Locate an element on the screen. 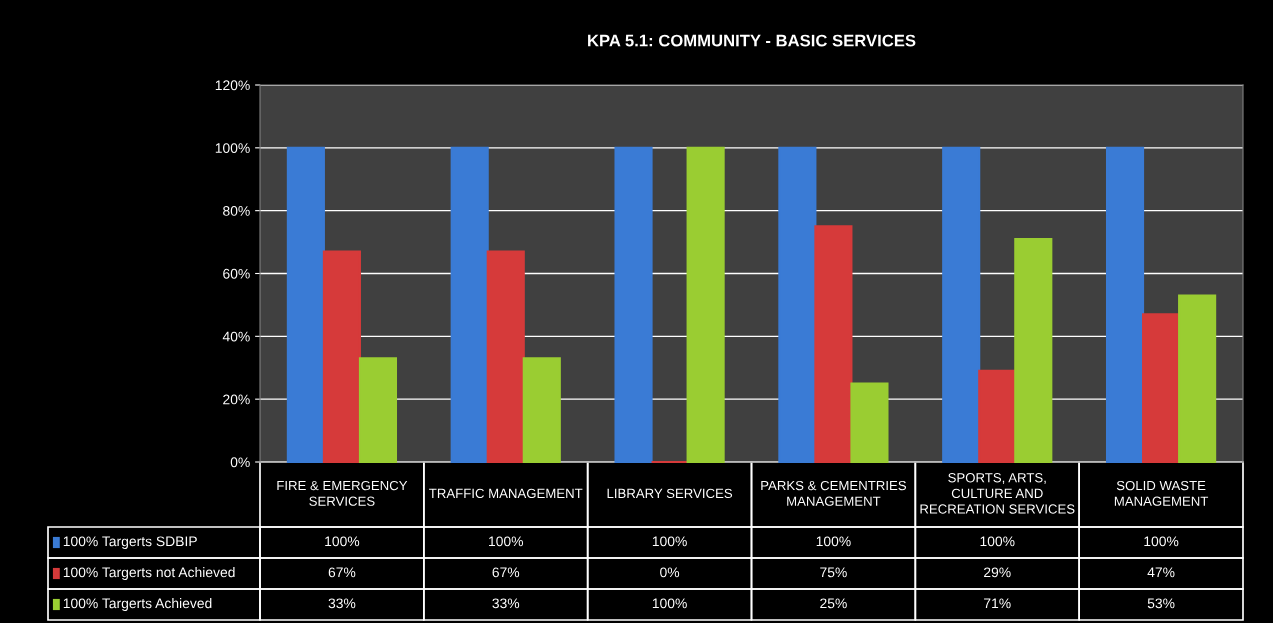 The image size is (1273, 623). y-tick-label: 40% is located at coordinates (236, 336).